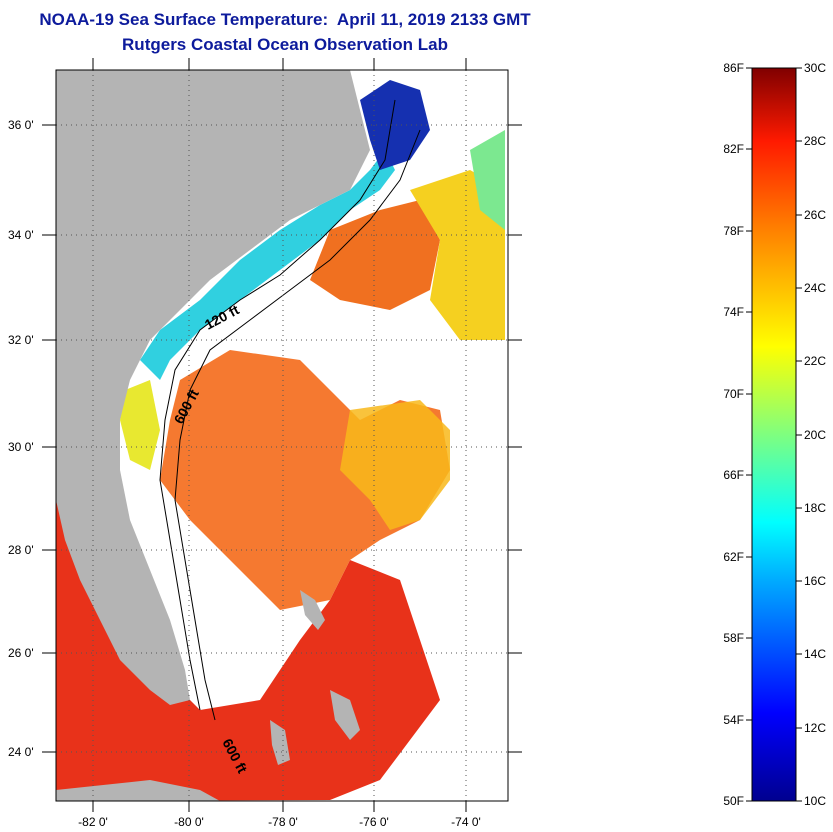 The width and height of the screenshot is (833, 832). I want to click on lat-label: 36 0', so click(21, 125).